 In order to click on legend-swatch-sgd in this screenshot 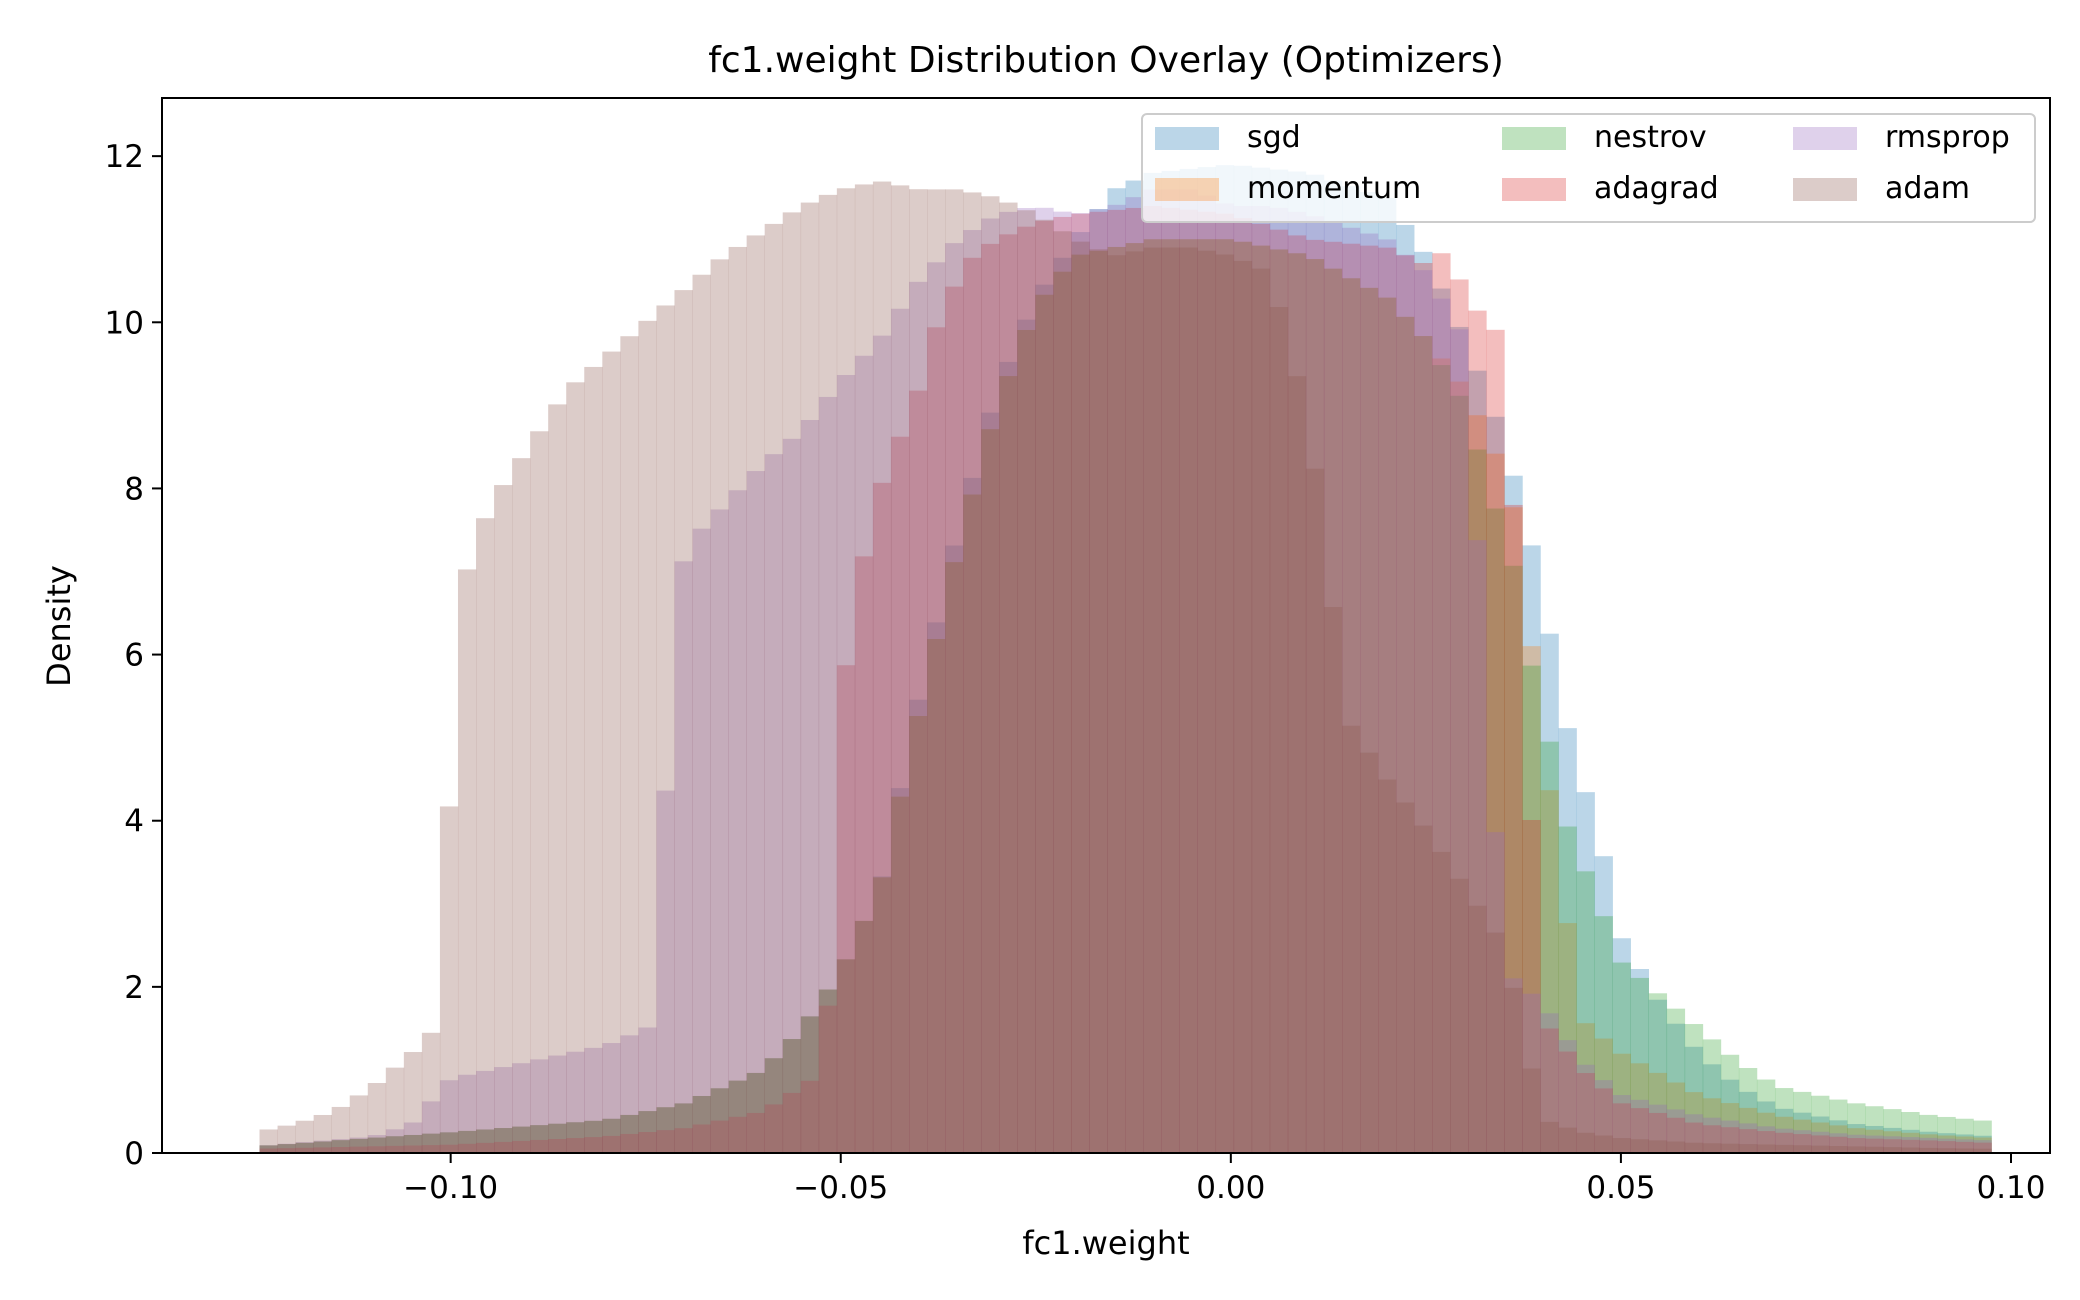, I will do `click(1187, 138)`.